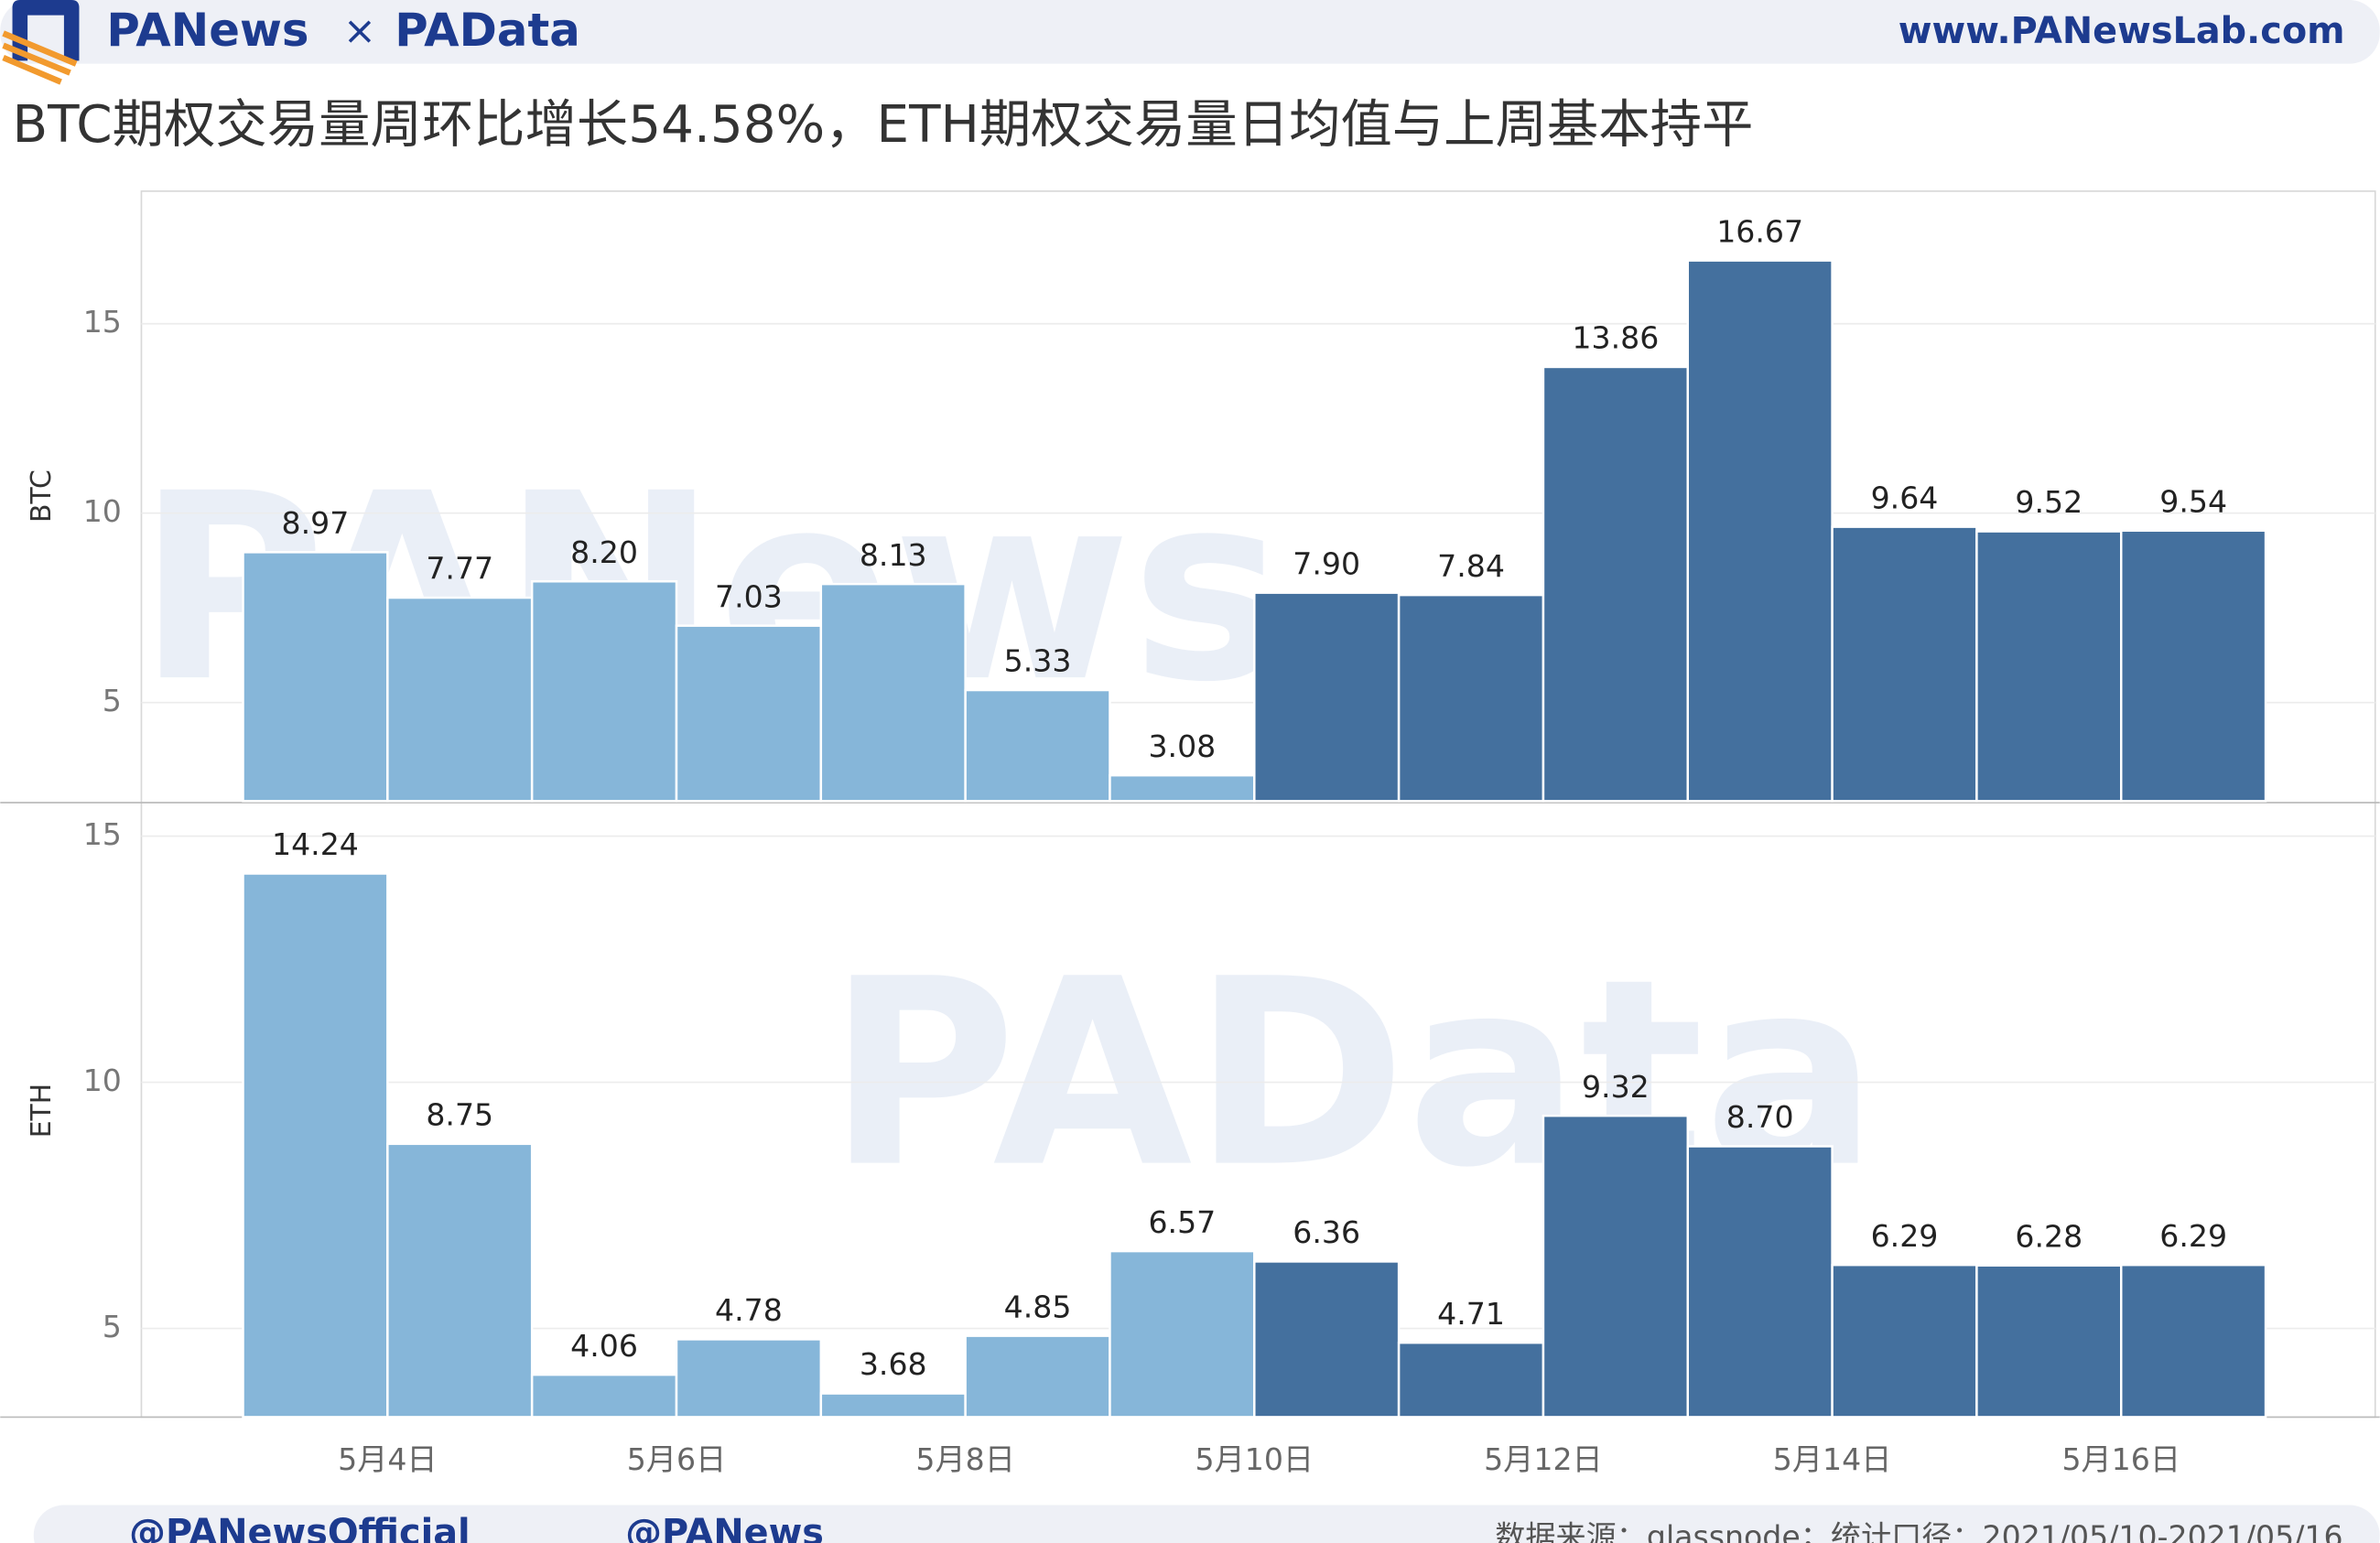 Image resolution: width=2380 pixels, height=1543 pixels. Describe the element at coordinates (893, 1364) in the screenshot. I see `value-label: 3.68` at that location.